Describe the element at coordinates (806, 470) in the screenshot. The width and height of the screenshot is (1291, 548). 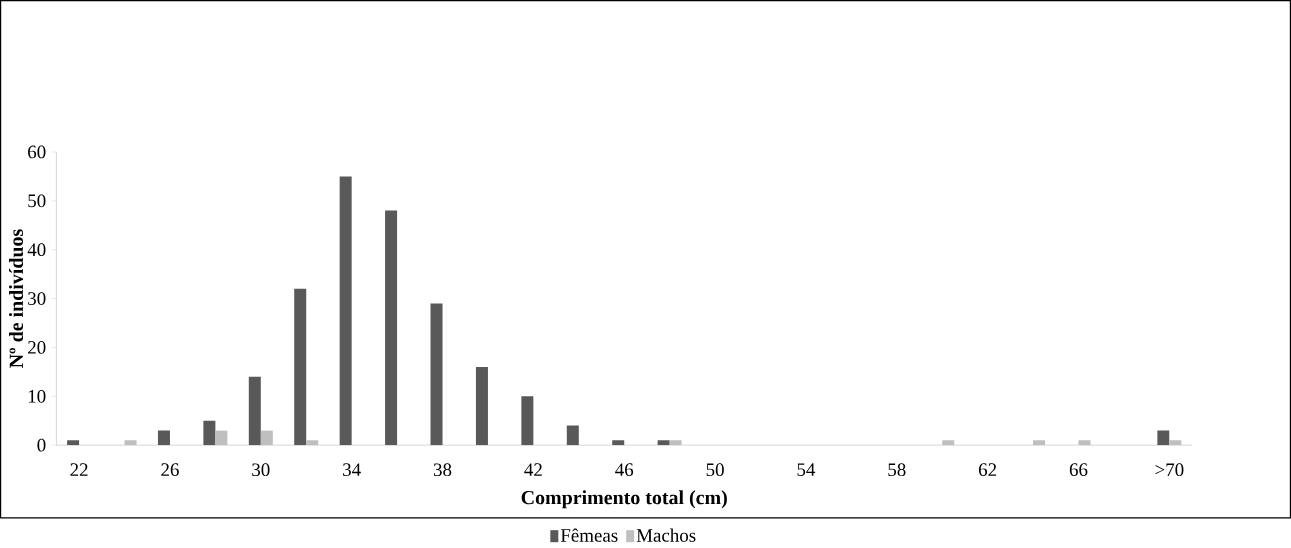
I see `x-tick-label: 54` at that location.